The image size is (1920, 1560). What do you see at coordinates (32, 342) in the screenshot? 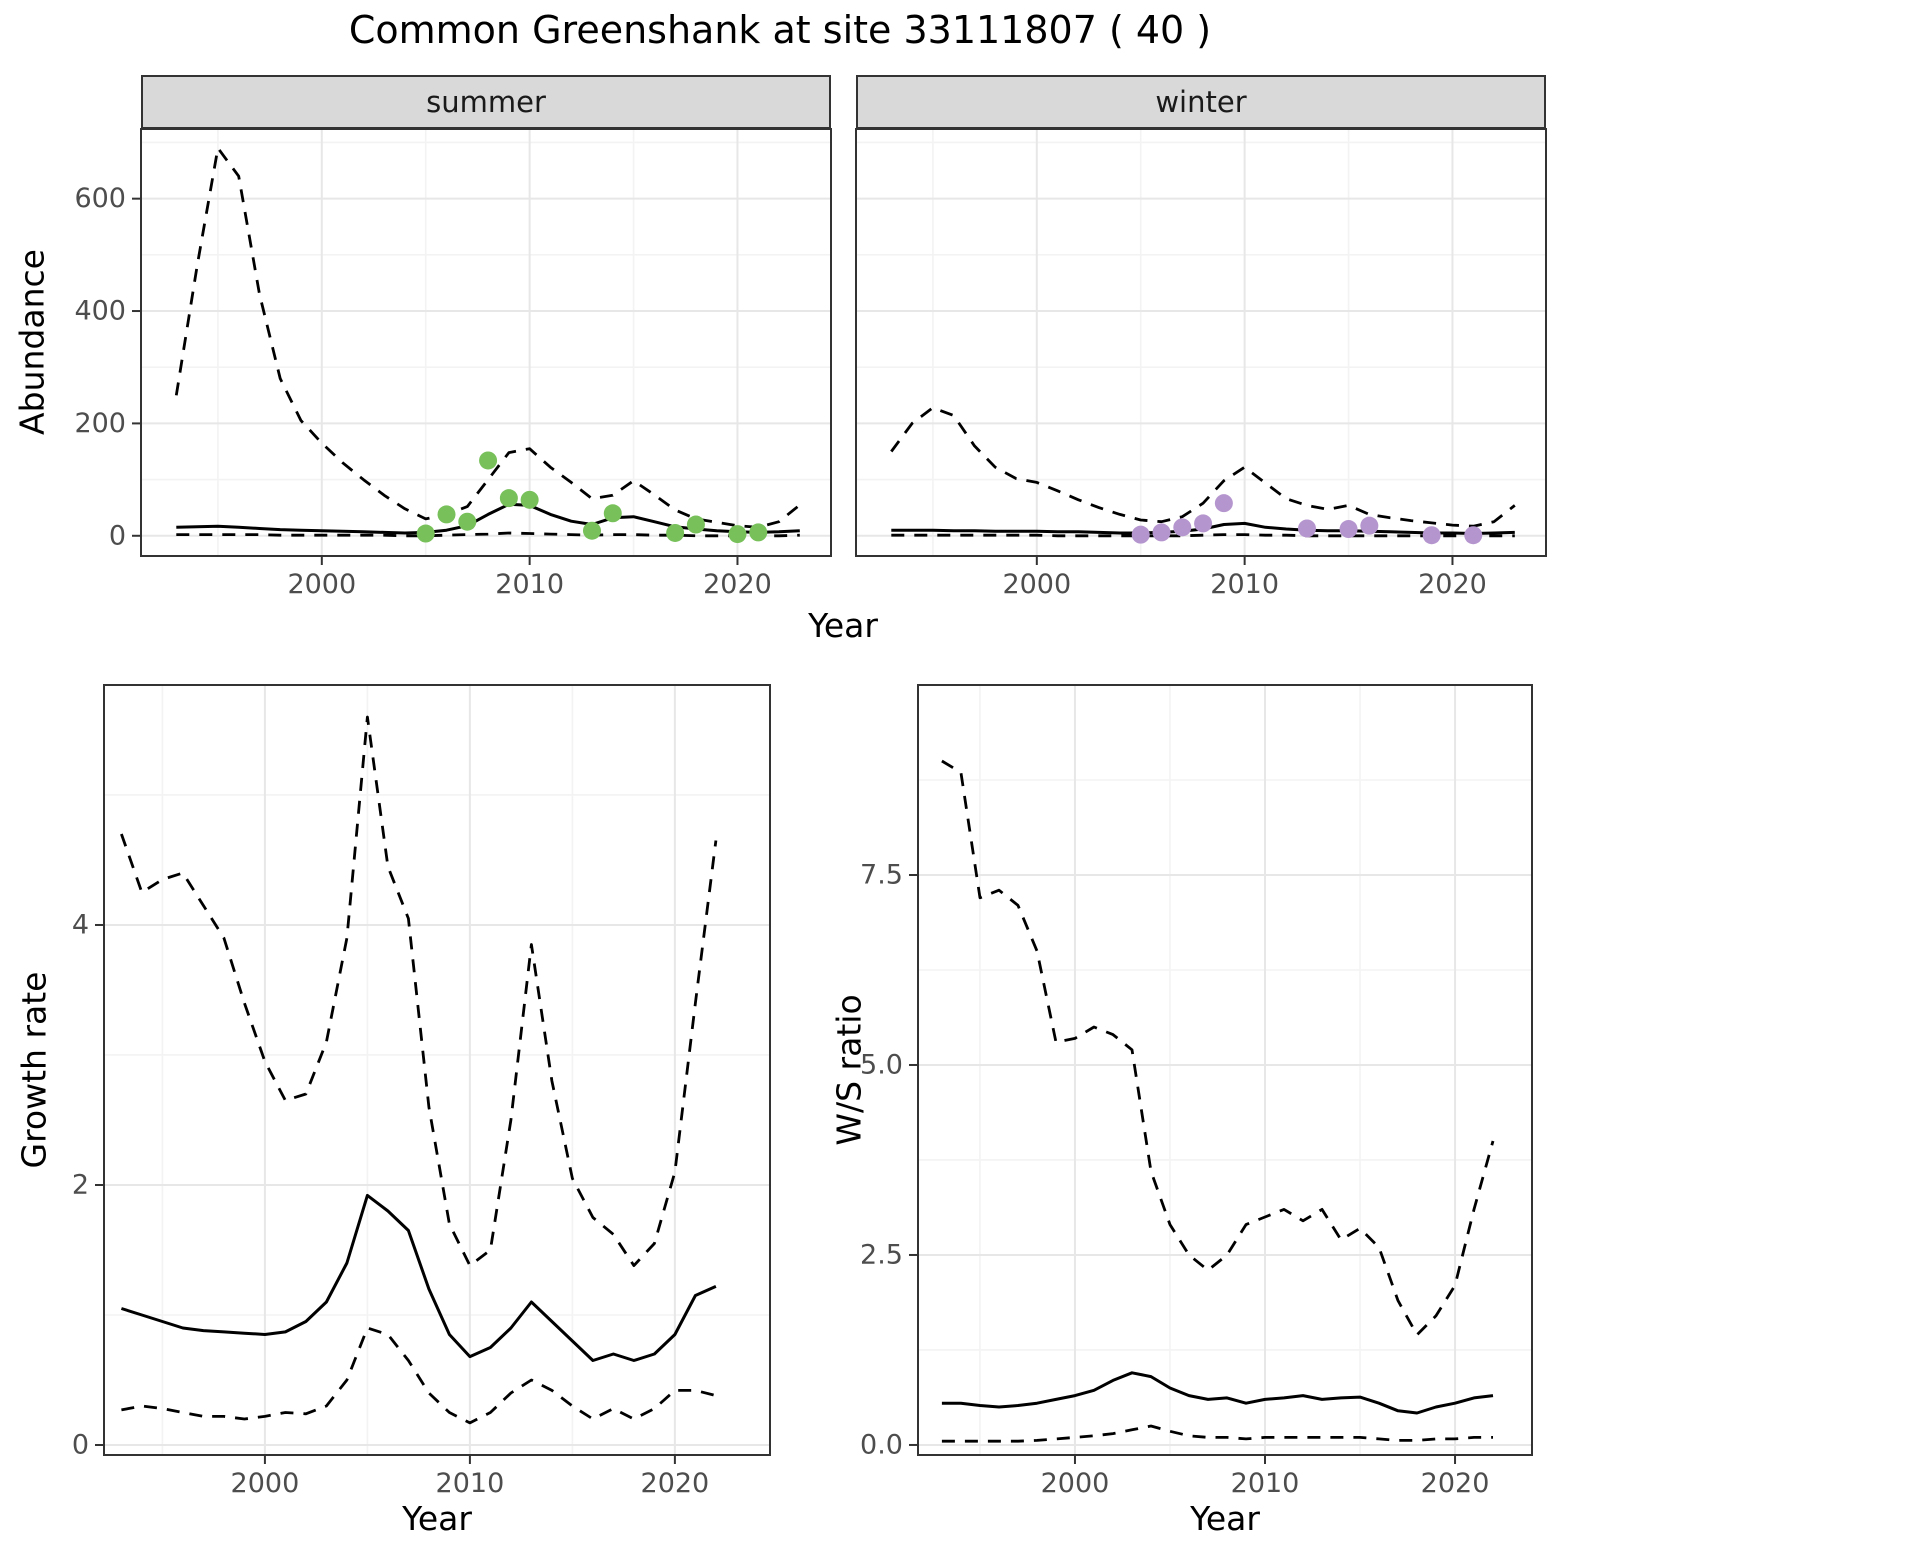
I see `y-axis-title-abundance: Abundance` at bounding box center [32, 342].